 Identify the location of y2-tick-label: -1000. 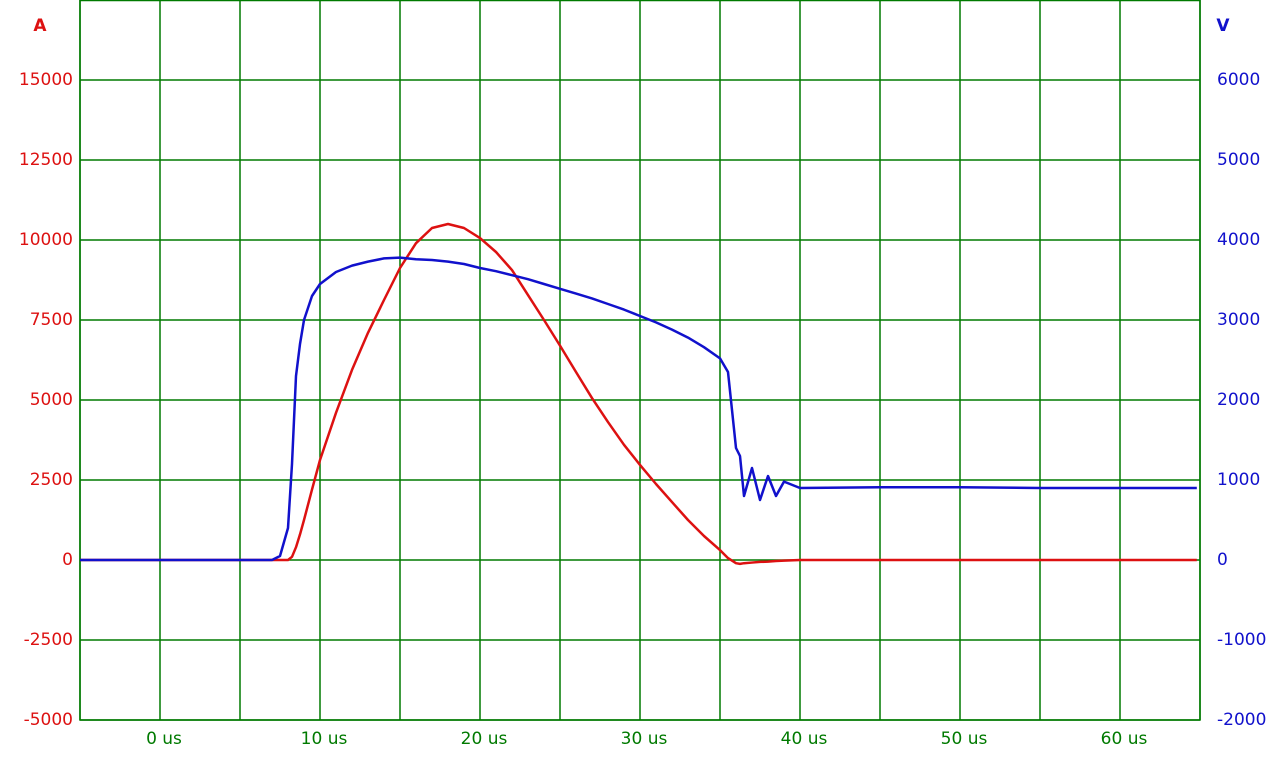
(1241, 640).